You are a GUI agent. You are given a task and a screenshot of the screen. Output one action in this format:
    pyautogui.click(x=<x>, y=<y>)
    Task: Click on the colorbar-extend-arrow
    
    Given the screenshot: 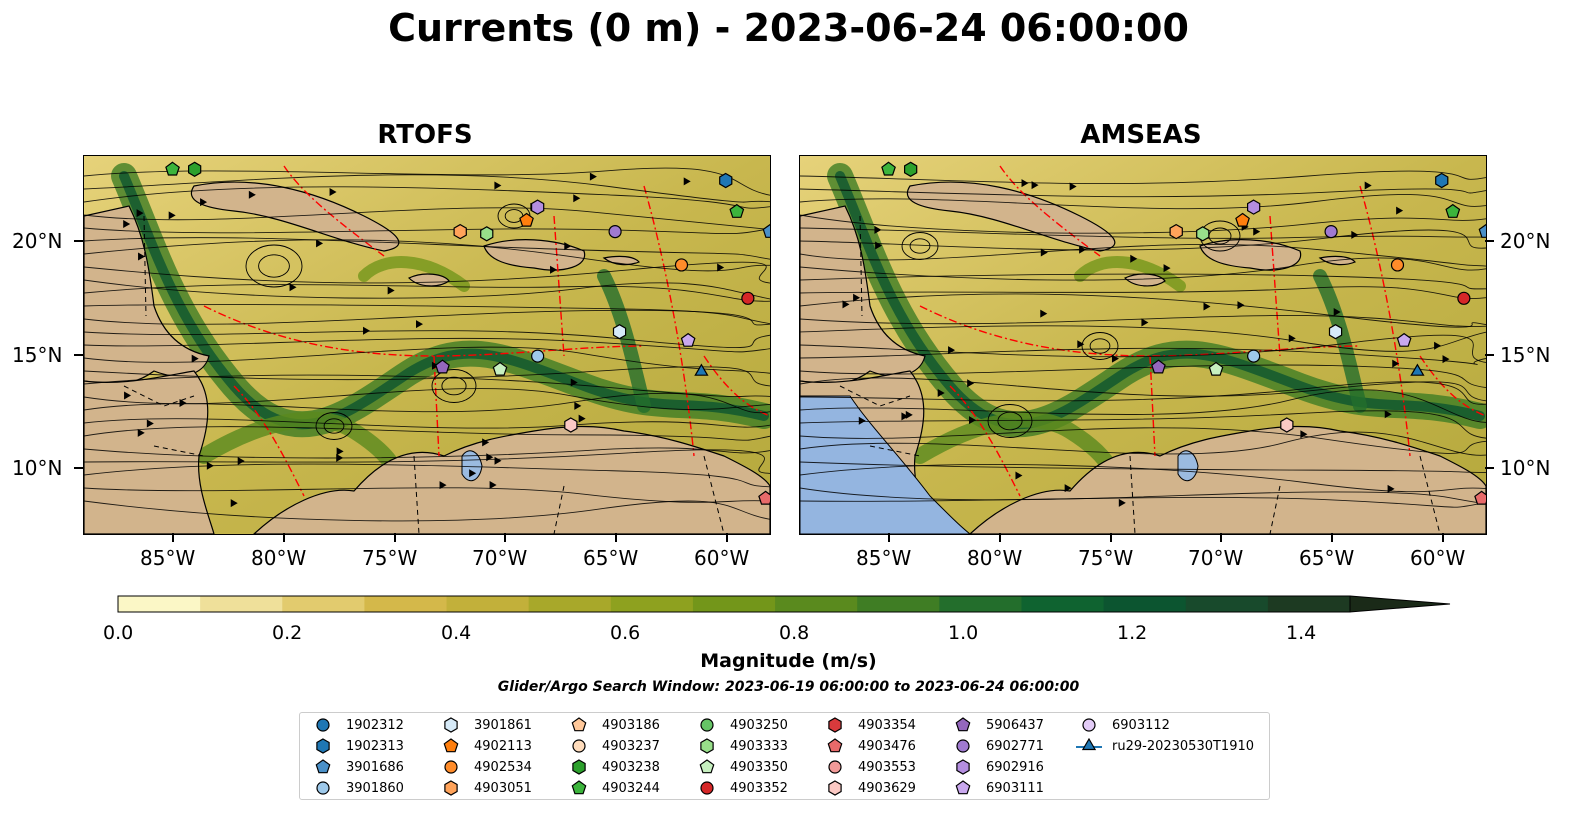 What is the action you would take?
    pyautogui.click(x=1400, y=604)
    